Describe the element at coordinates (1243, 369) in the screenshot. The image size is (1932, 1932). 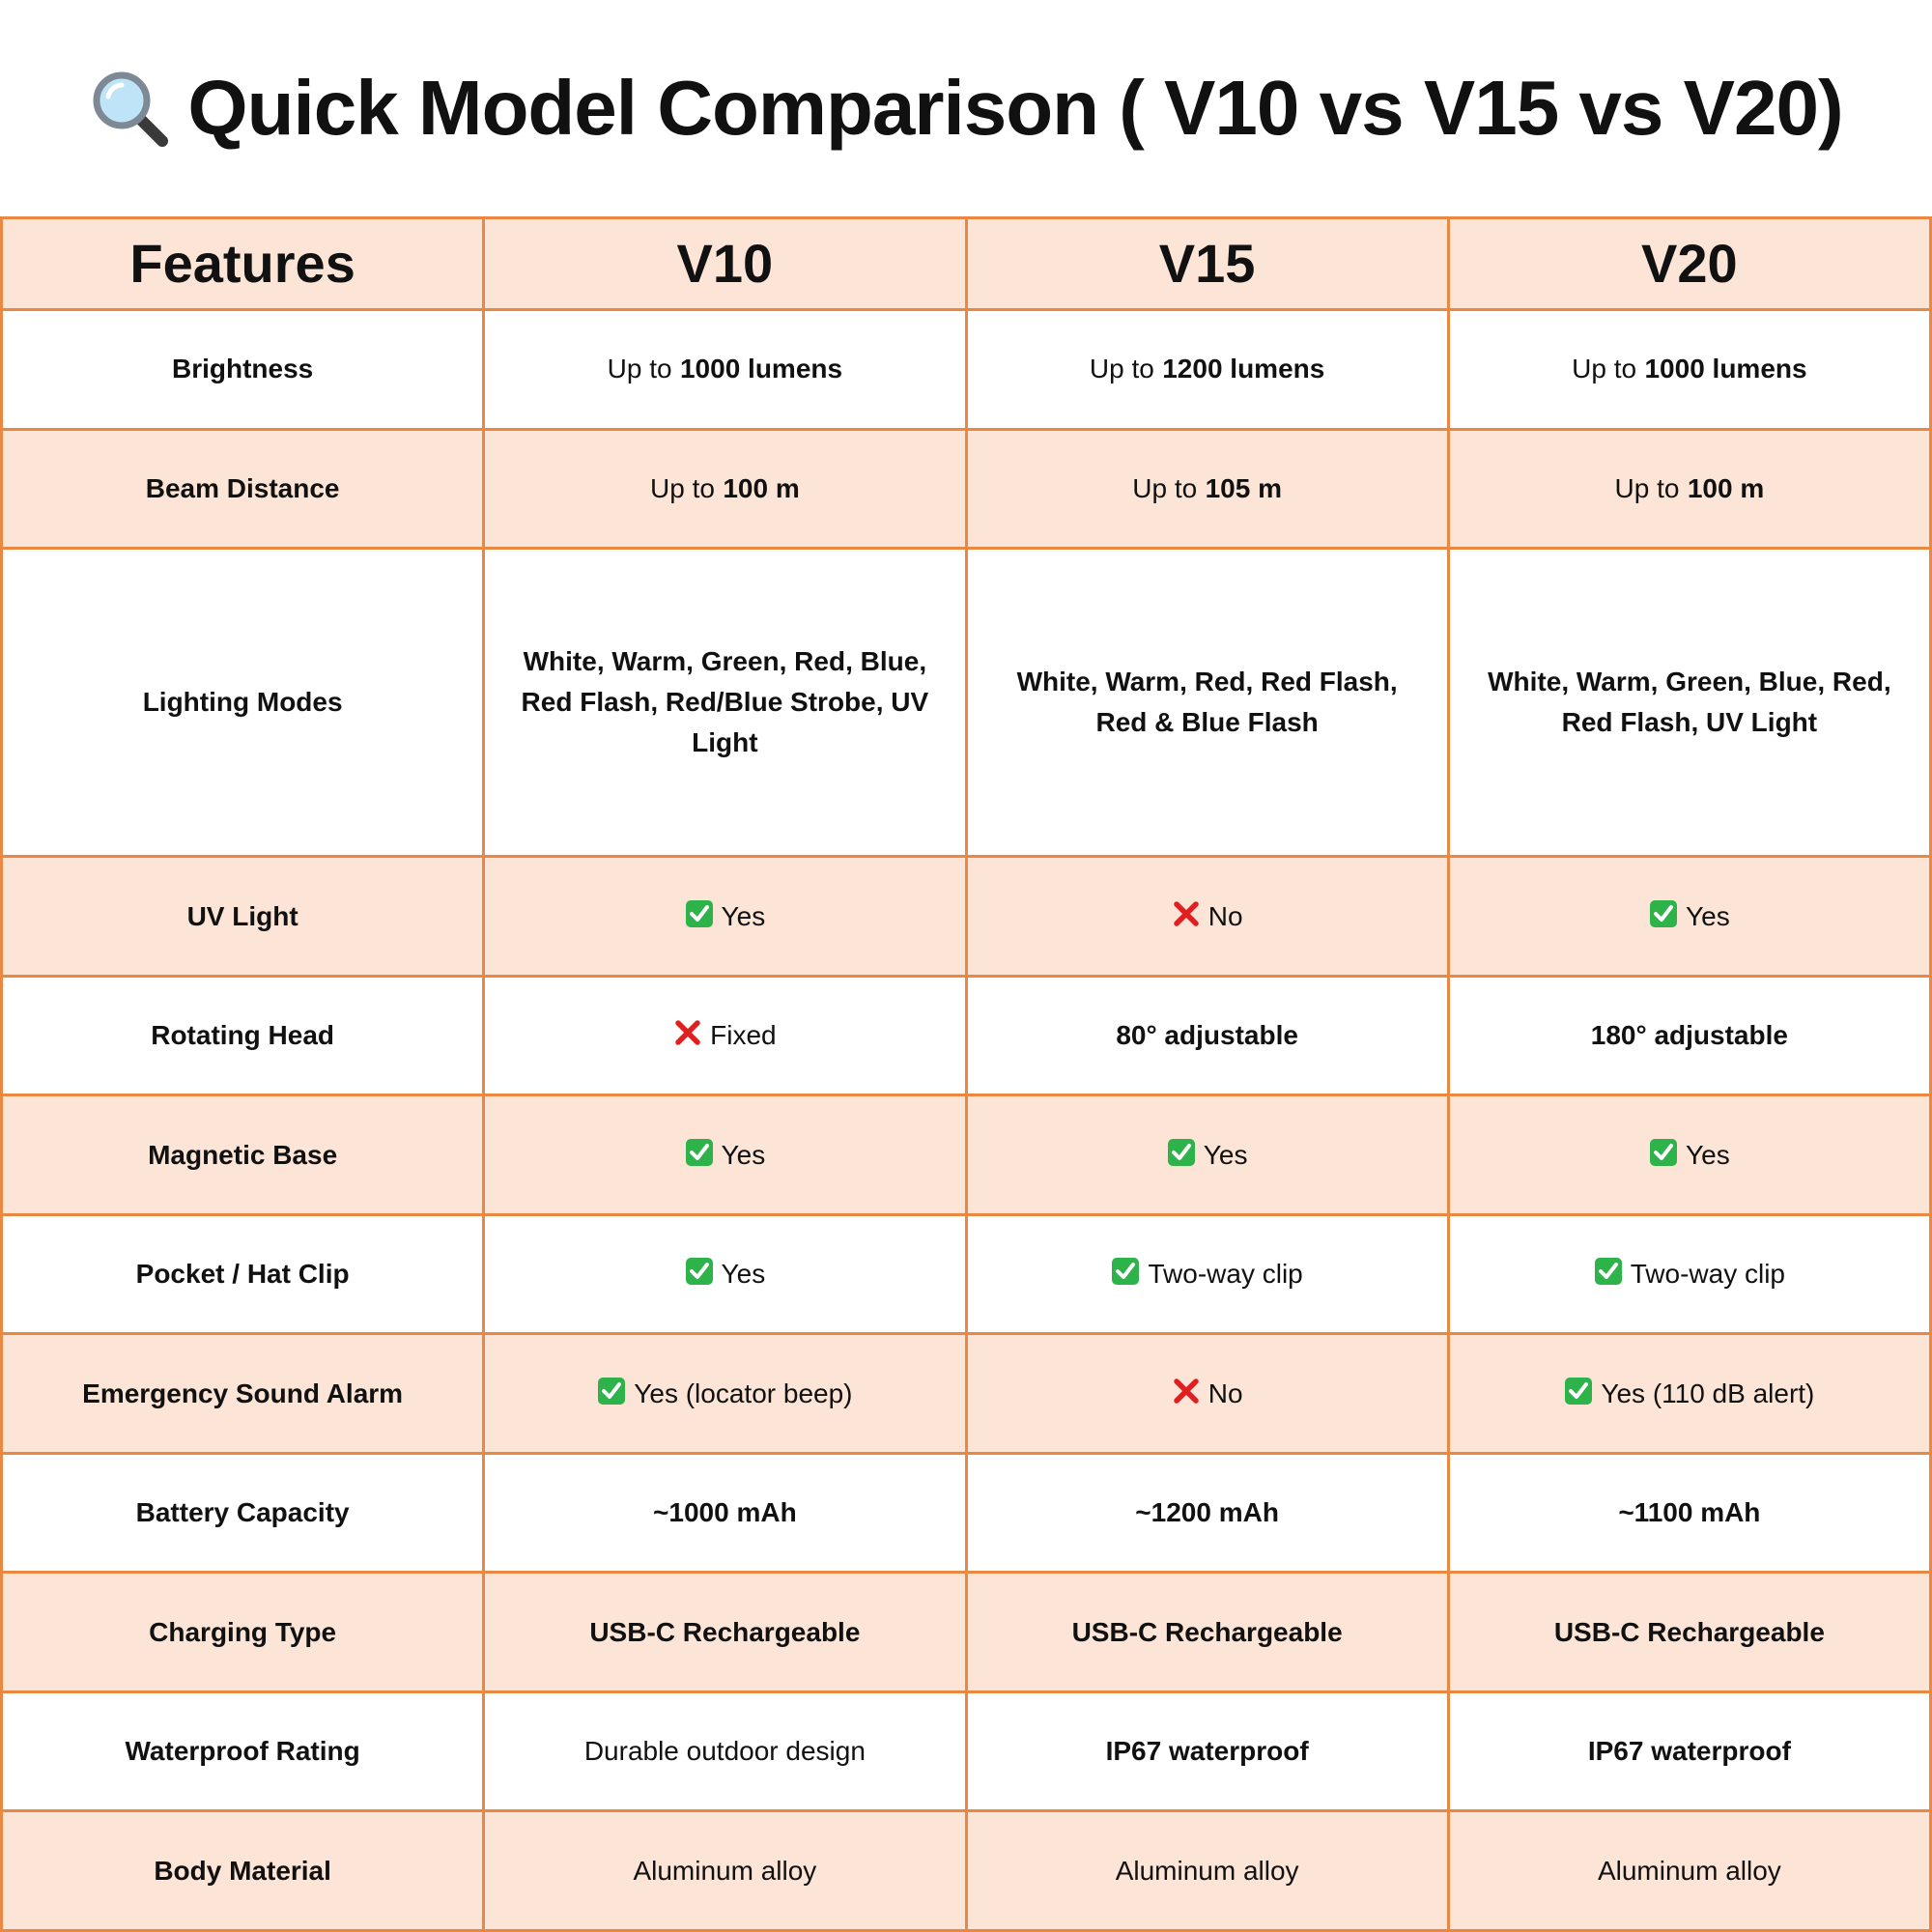
I see `cell-text: 1200 lumens` at that location.